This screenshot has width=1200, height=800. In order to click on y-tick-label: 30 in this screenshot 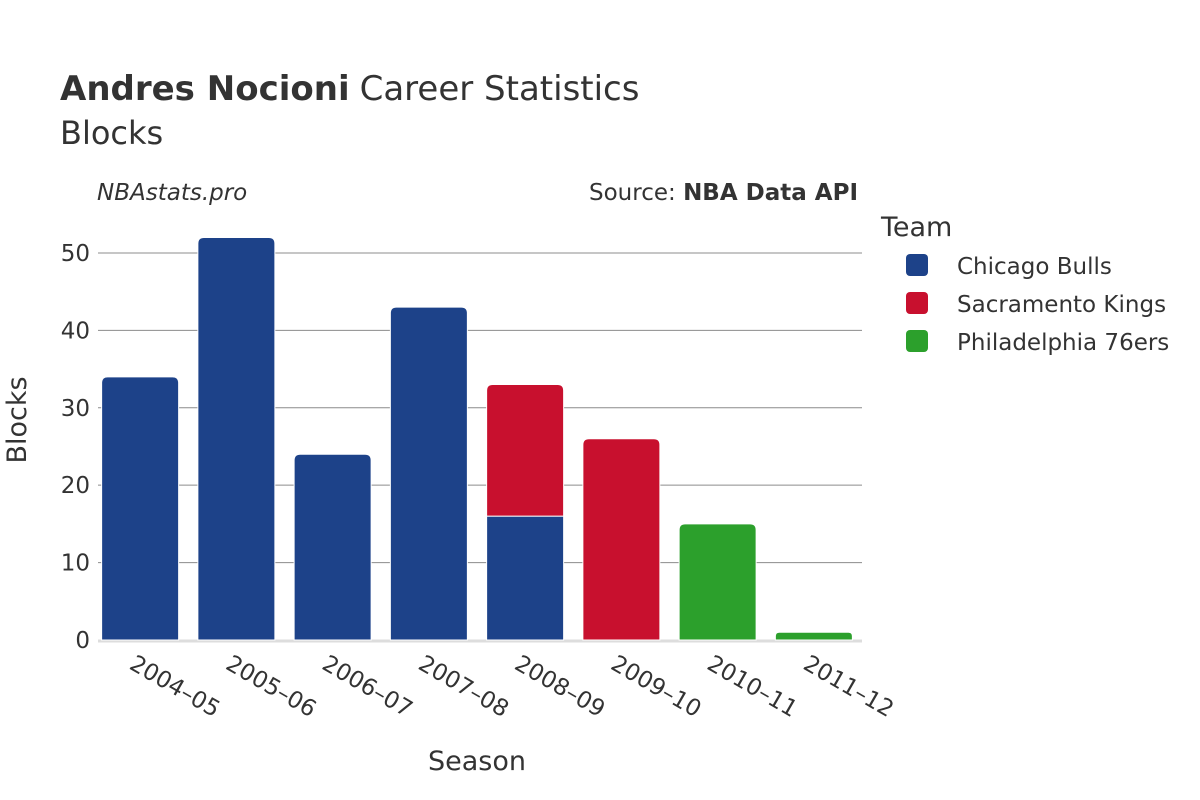, I will do `click(75, 409)`.